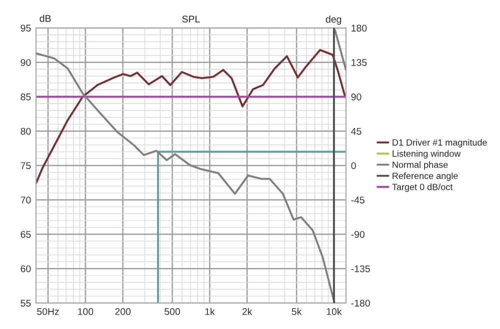 The height and width of the screenshot is (329, 500). I want to click on y2-tick-label: -90, so click(358, 234).